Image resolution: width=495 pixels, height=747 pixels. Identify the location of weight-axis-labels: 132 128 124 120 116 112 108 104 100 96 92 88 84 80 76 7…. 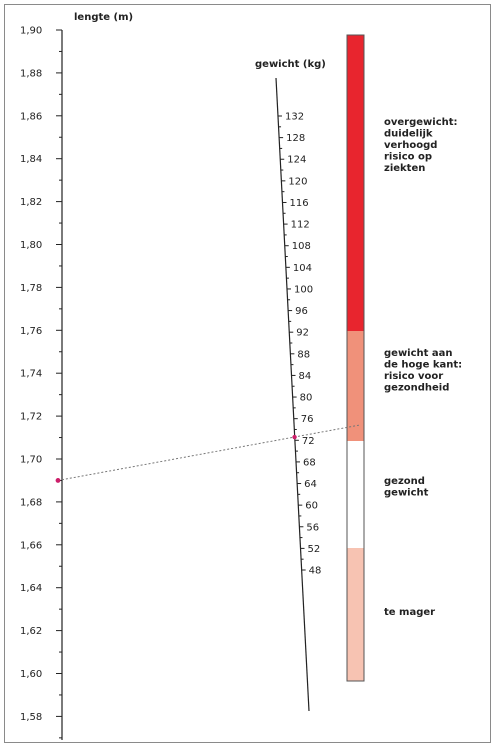
(303, 344).